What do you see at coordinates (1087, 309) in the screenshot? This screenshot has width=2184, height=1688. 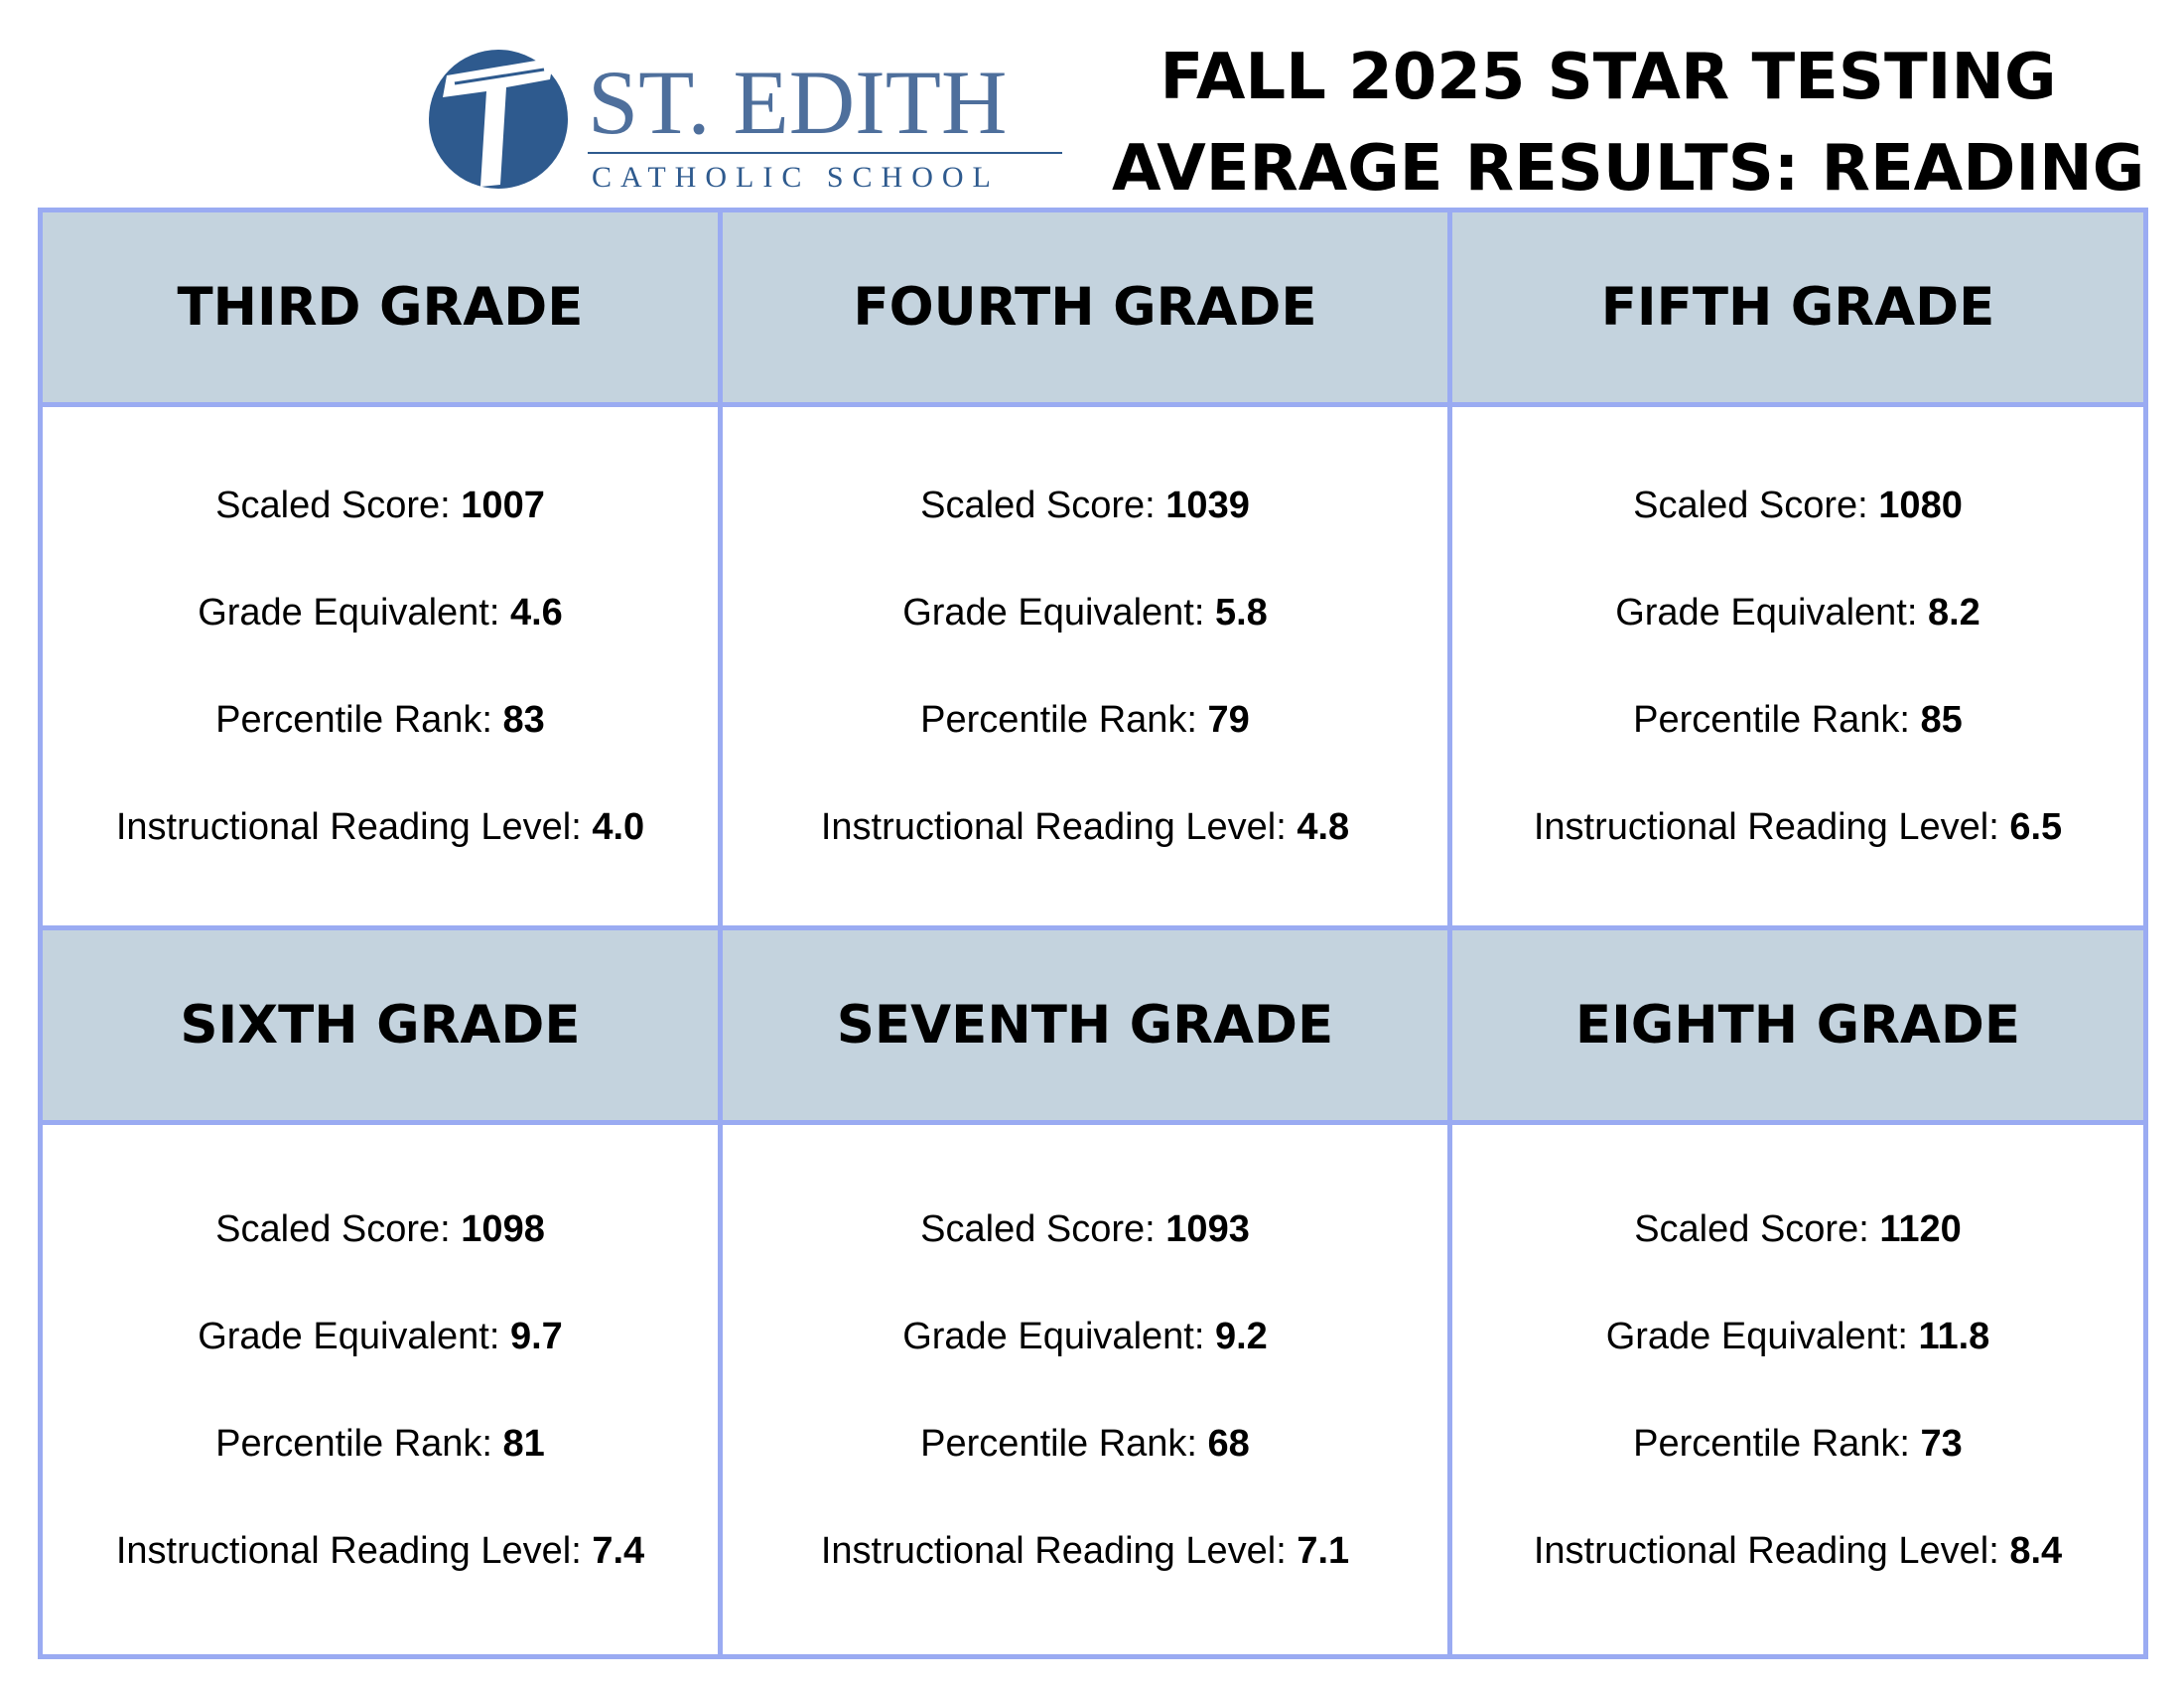 I see `grade-header: FOURTH GRADE` at bounding box center [1087, 309].